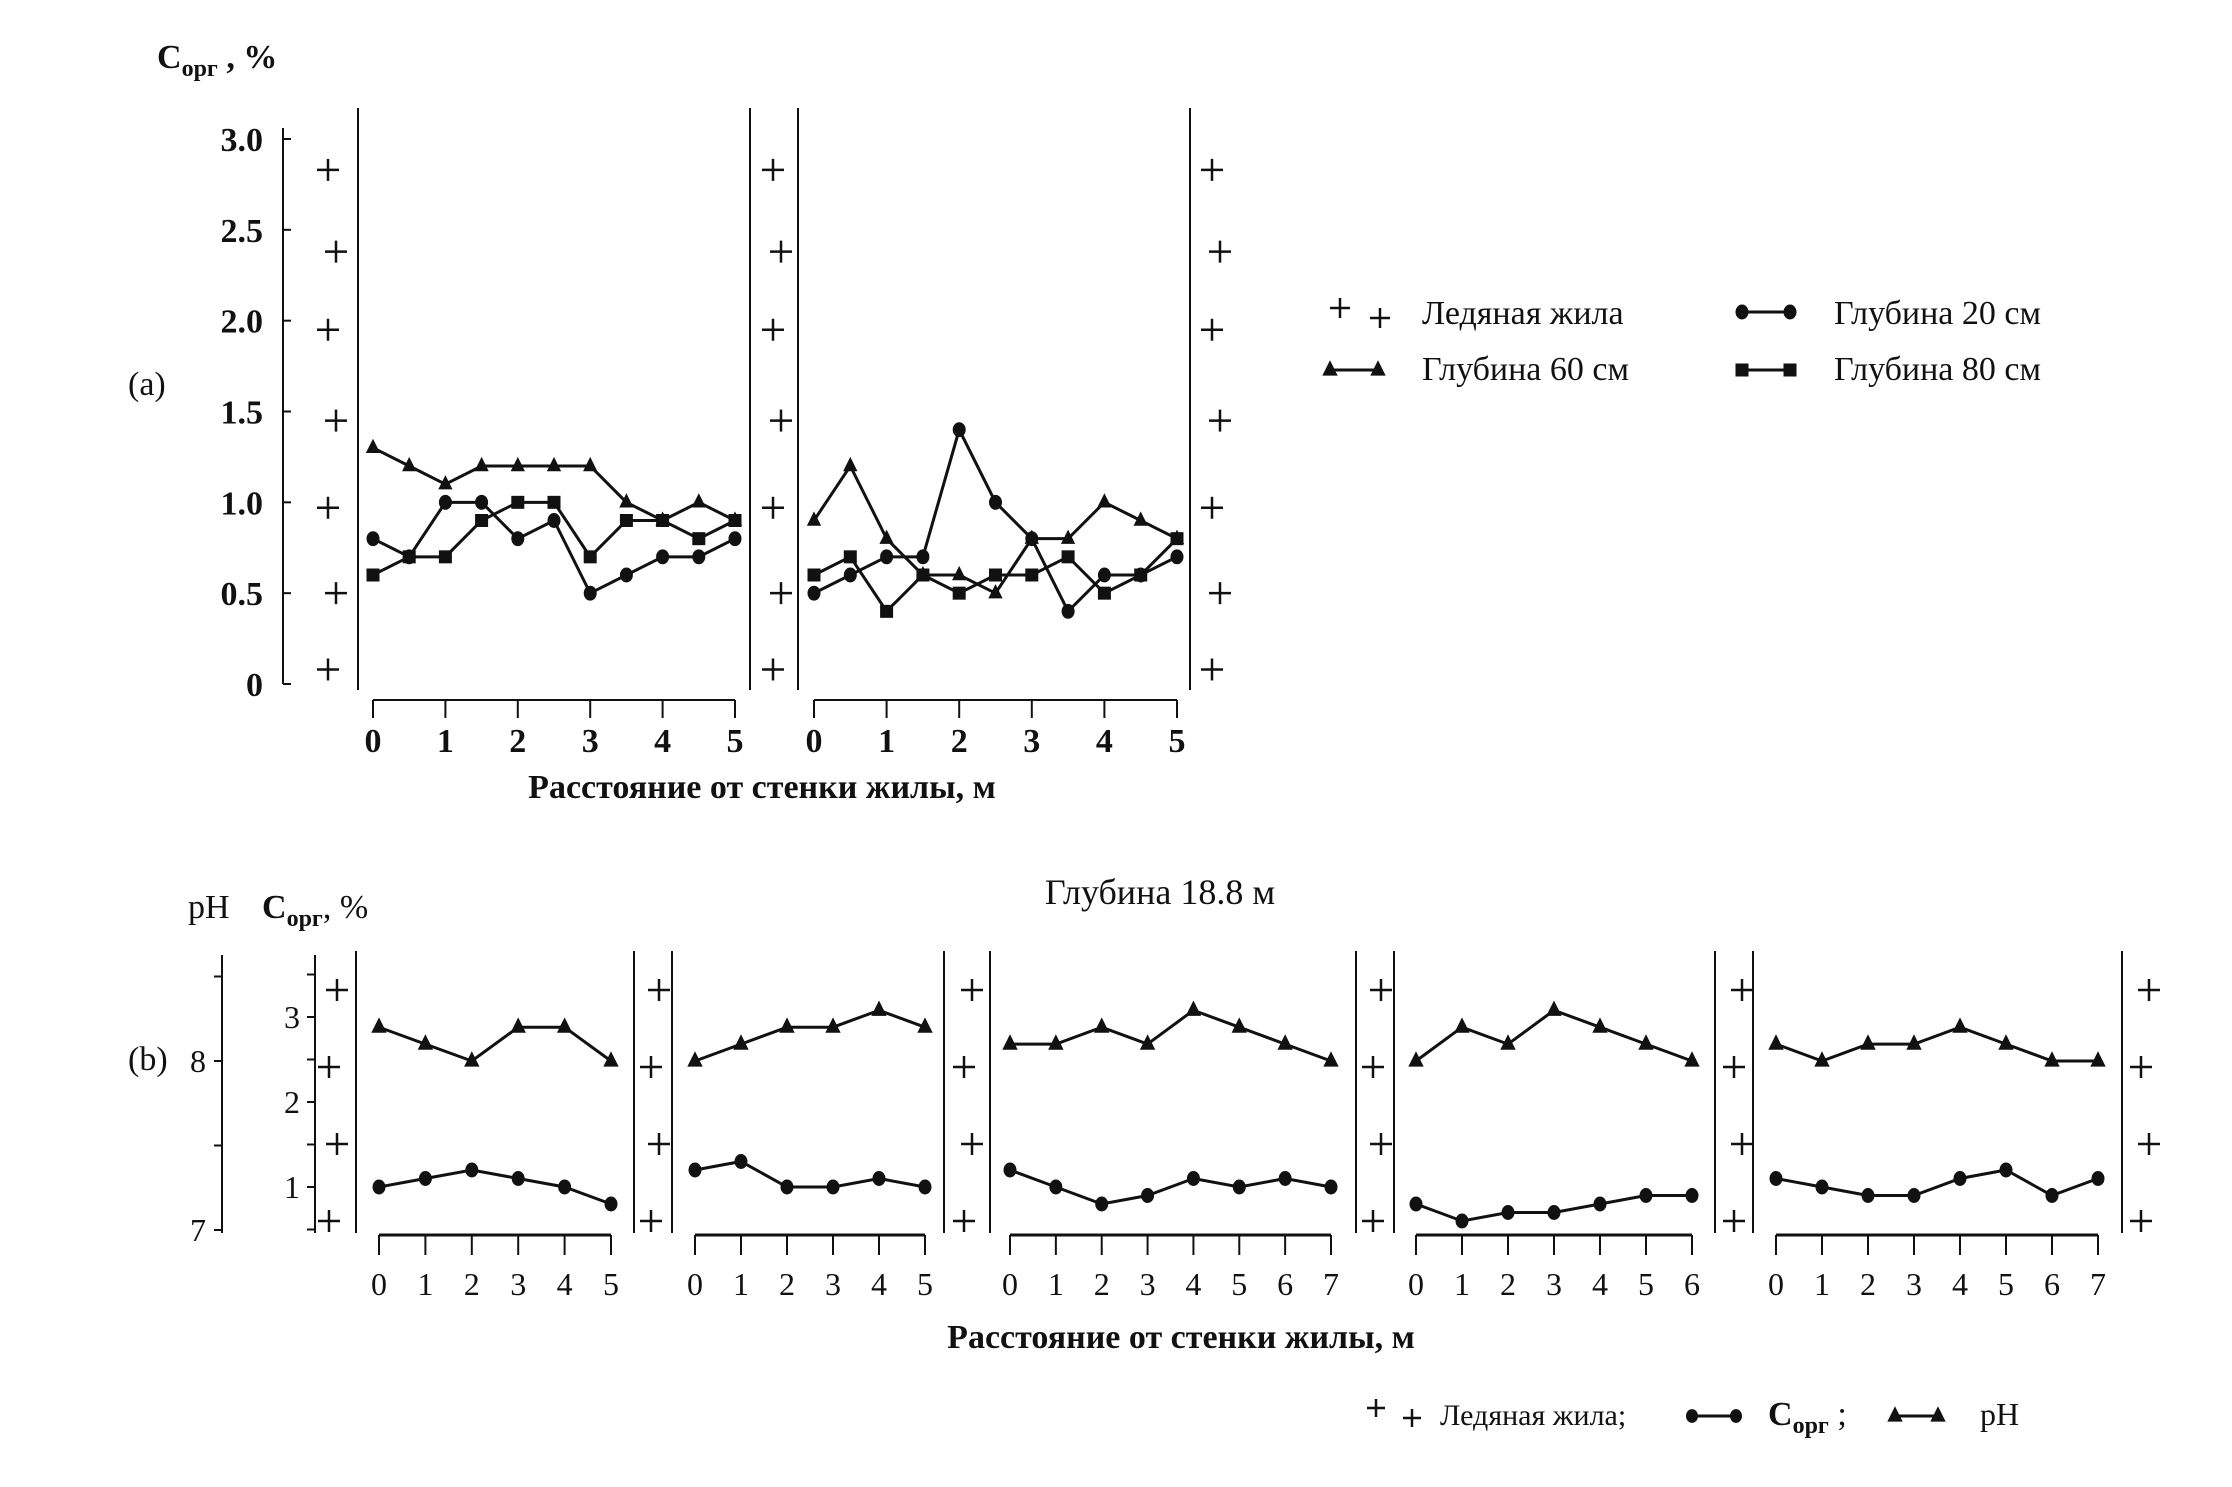 The height and width of the screenshot is (1487, 2232). I want to click on x-tick-label: 7, so click(1331, 1284).